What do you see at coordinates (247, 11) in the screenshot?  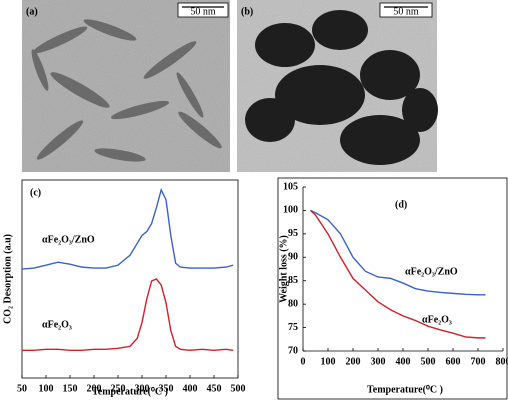 I see `panel-label: (b)` at bounding box center [247, 11].